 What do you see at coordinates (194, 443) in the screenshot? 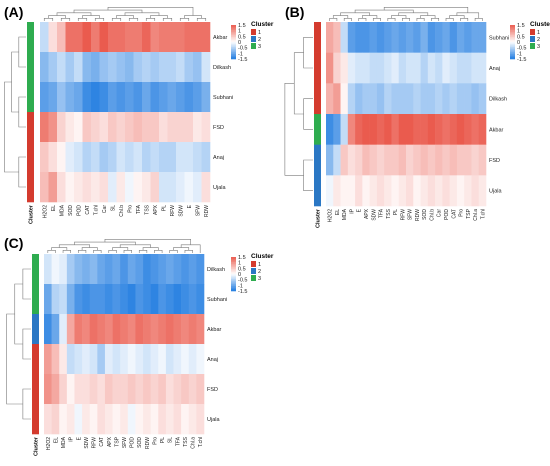
I see `column-label: Chl.a` at bounding box center [194, 443].